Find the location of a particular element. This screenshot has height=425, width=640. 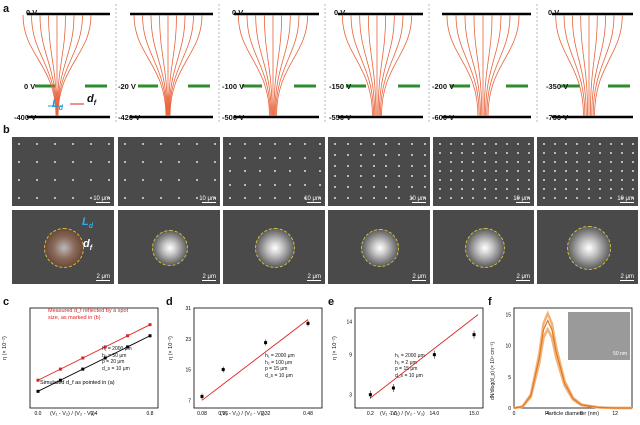

col5-bottom-voltage: -600 V is located at coordinates (443, 117).